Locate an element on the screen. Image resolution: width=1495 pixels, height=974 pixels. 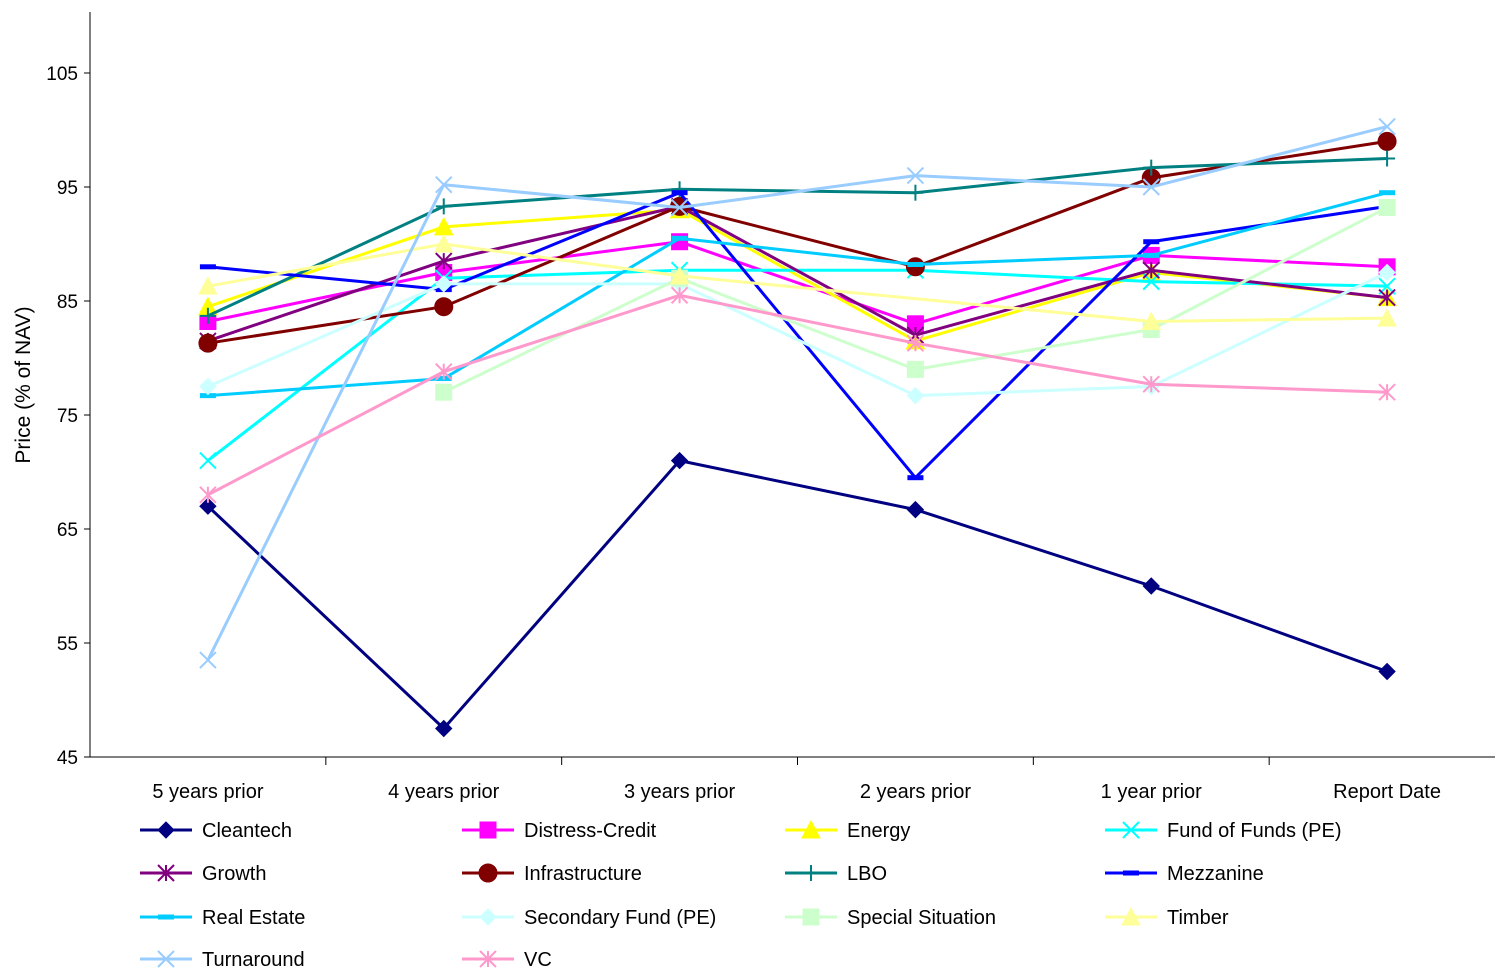
data-point-infrastructure is located at coordinates (1387, 141).